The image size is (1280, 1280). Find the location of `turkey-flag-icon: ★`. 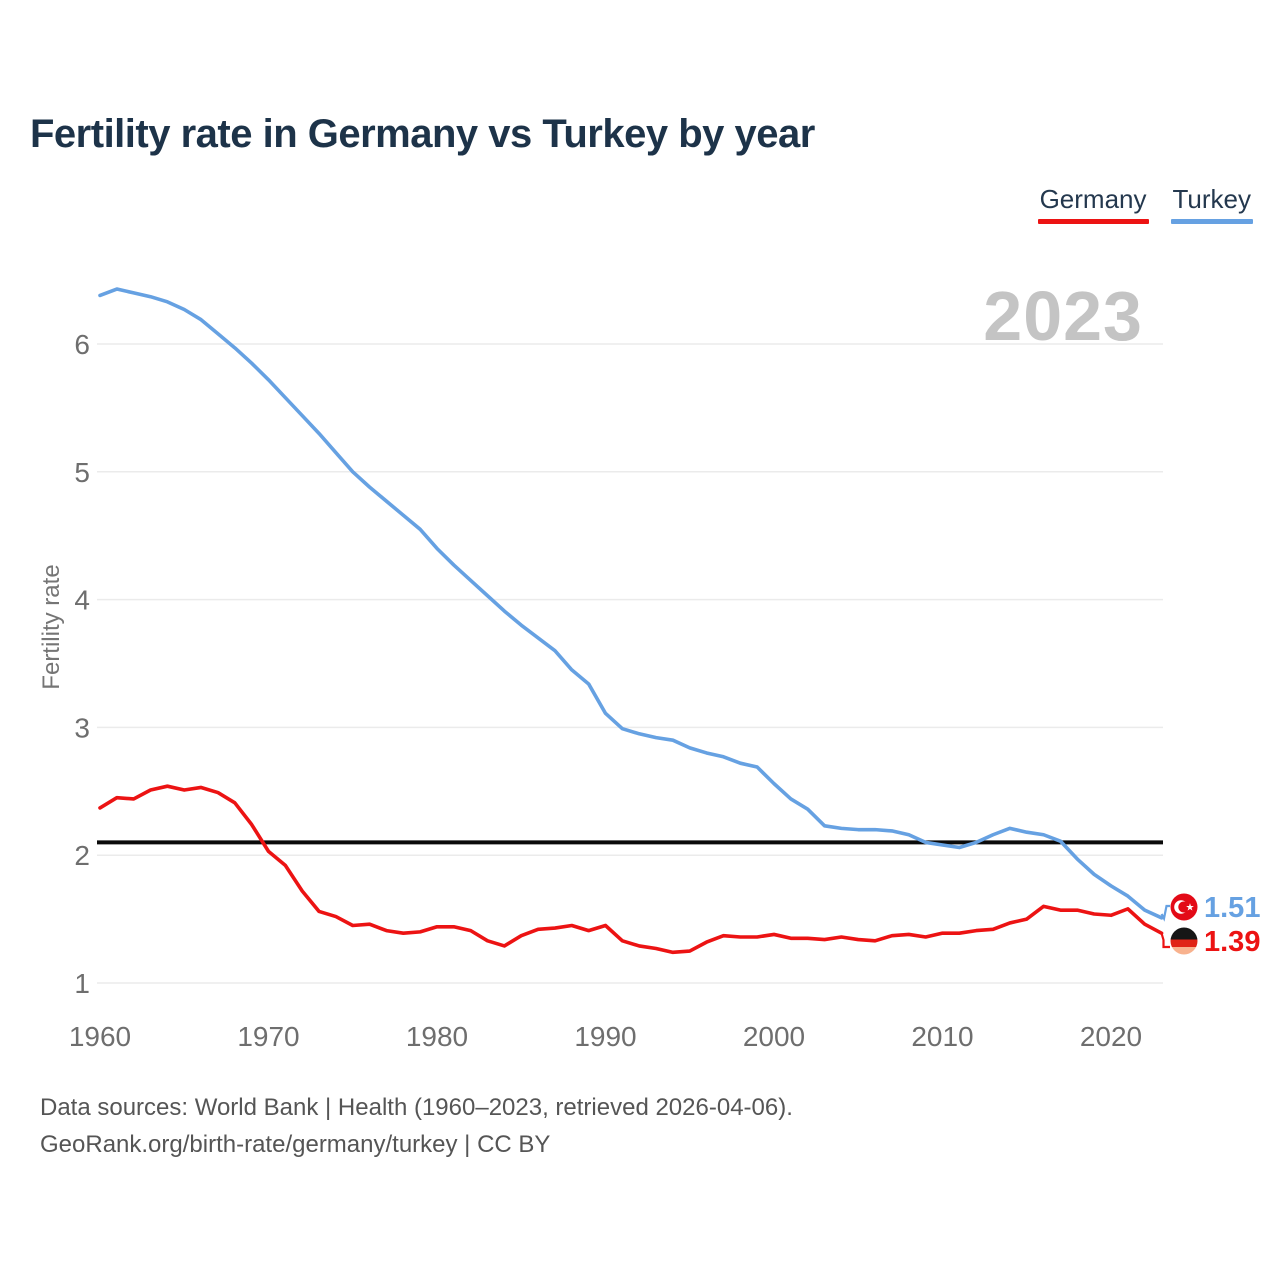

turkey-flag-icon: ★ is located at coordinates (1184, 907).